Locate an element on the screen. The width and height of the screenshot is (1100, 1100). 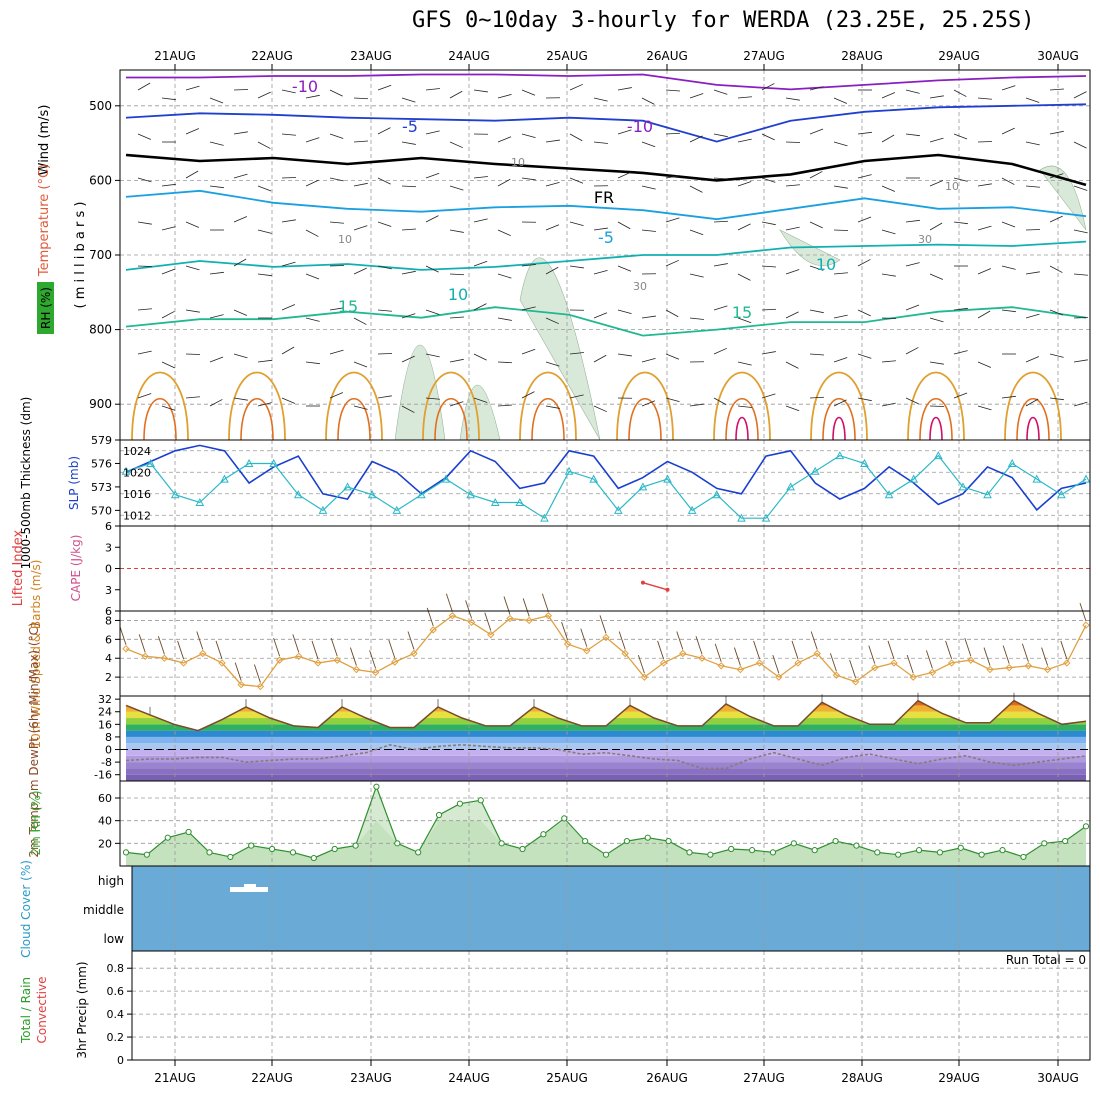
contour-label: 15 is located at coordinates (742, 312).